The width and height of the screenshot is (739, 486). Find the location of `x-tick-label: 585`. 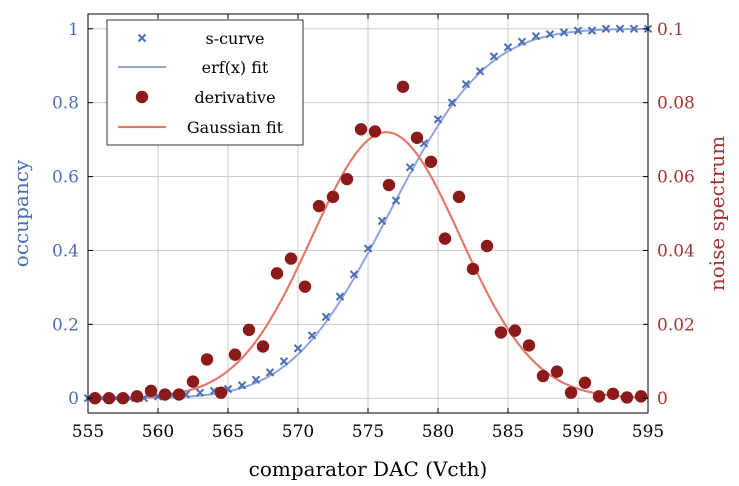

x-tick-label: 585 is located at coordinates (508, 432).